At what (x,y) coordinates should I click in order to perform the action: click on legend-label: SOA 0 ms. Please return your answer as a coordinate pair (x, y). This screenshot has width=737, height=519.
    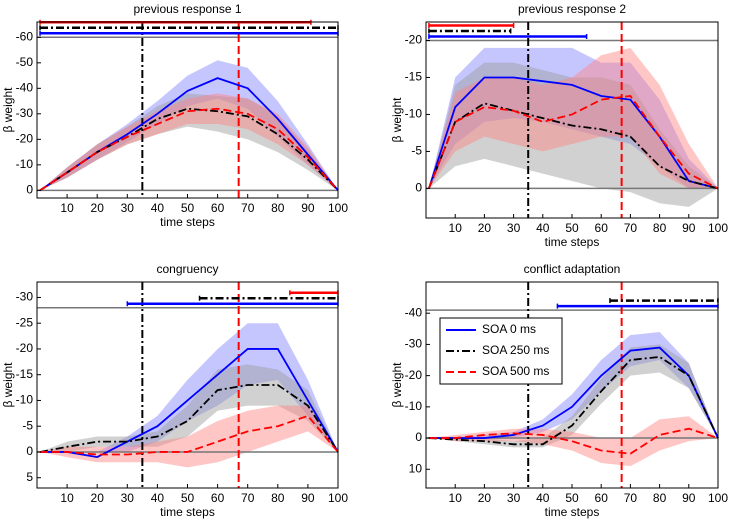
    Looking at the image, I should click on (509, 329).